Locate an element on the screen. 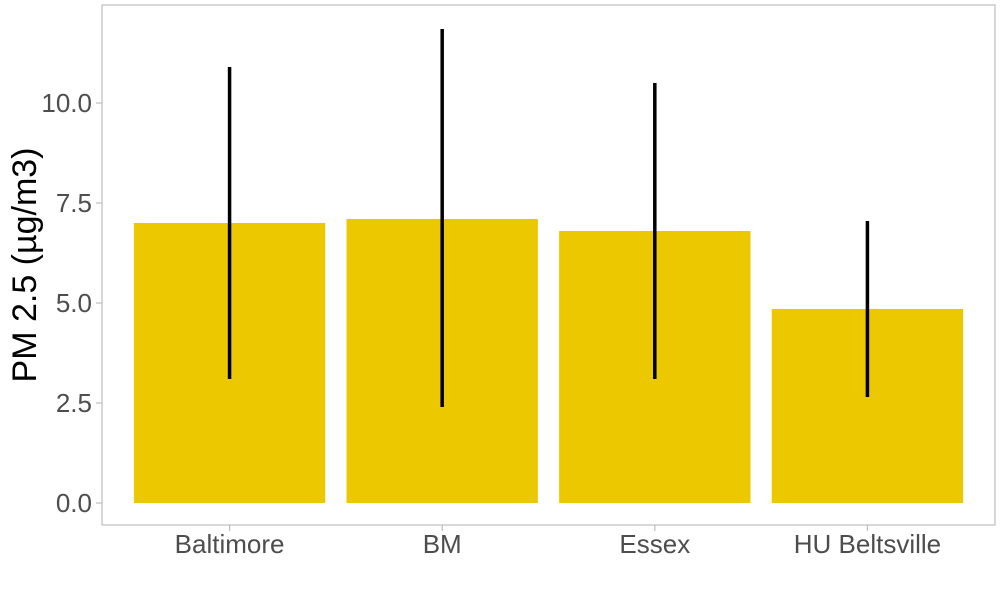  y-tick-label: 10.0 is located at coordinates (66, 103).